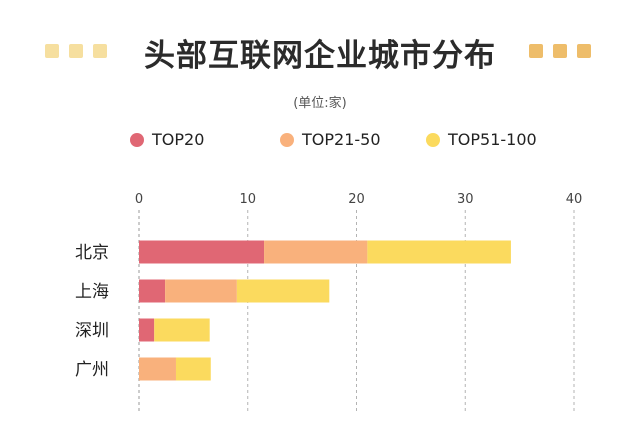  I want to click on legend-label-top20: TOP20, so click(178, 139).